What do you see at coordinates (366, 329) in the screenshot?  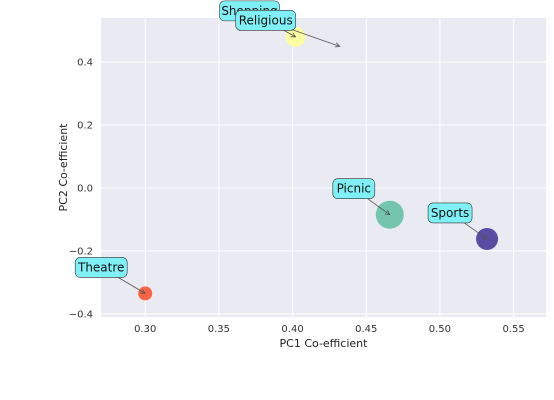 I see `x-tick-label: 0.45` at bounding box center [366, 329].